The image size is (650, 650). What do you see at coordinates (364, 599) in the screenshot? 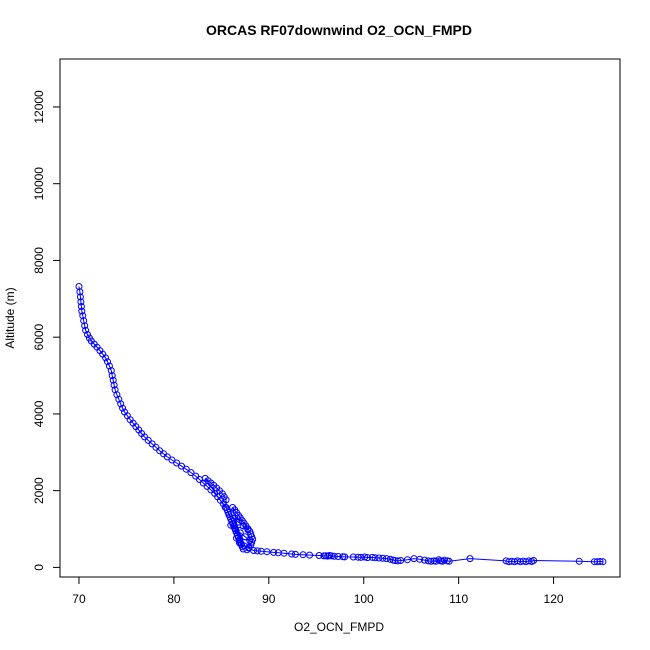
I see `x-tick-label: 100` at bounding box center [364, 599].